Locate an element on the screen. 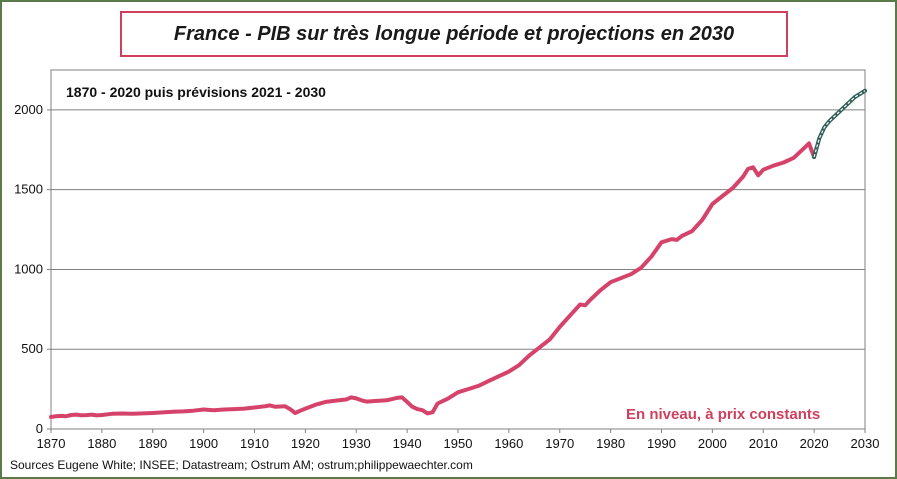 The height and width of the screenshot is (479, 897). y-tick-label: 1000 is located at coordinates (28, 268).